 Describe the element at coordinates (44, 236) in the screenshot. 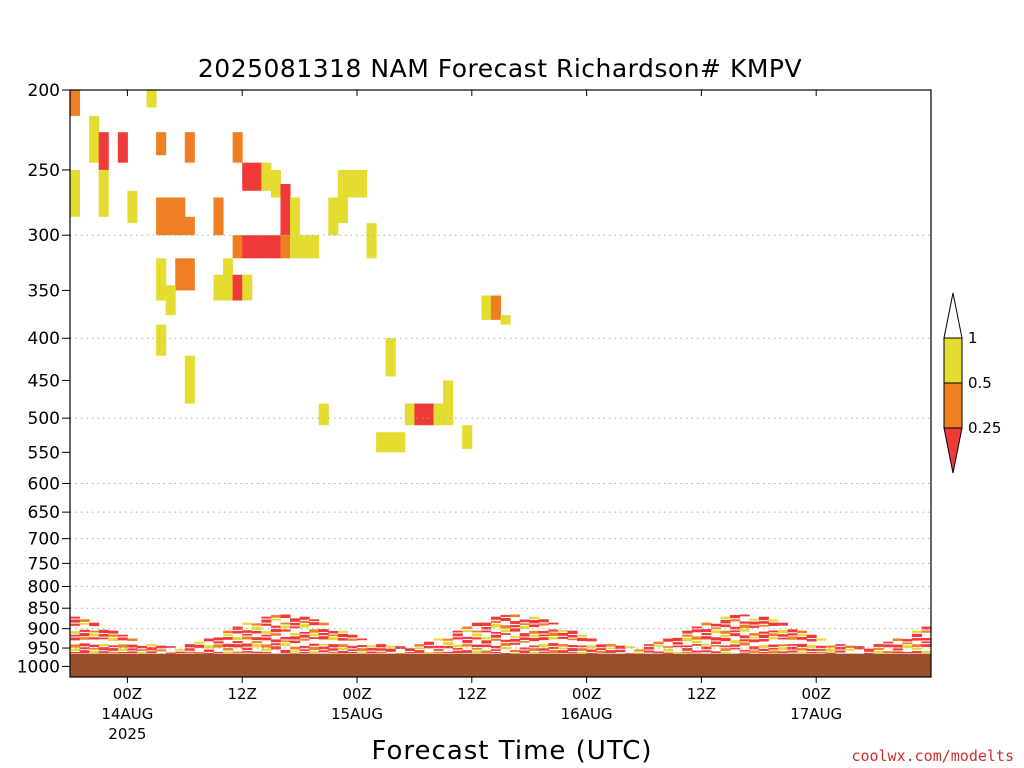

I see `y-tick-label: 300` at that location.